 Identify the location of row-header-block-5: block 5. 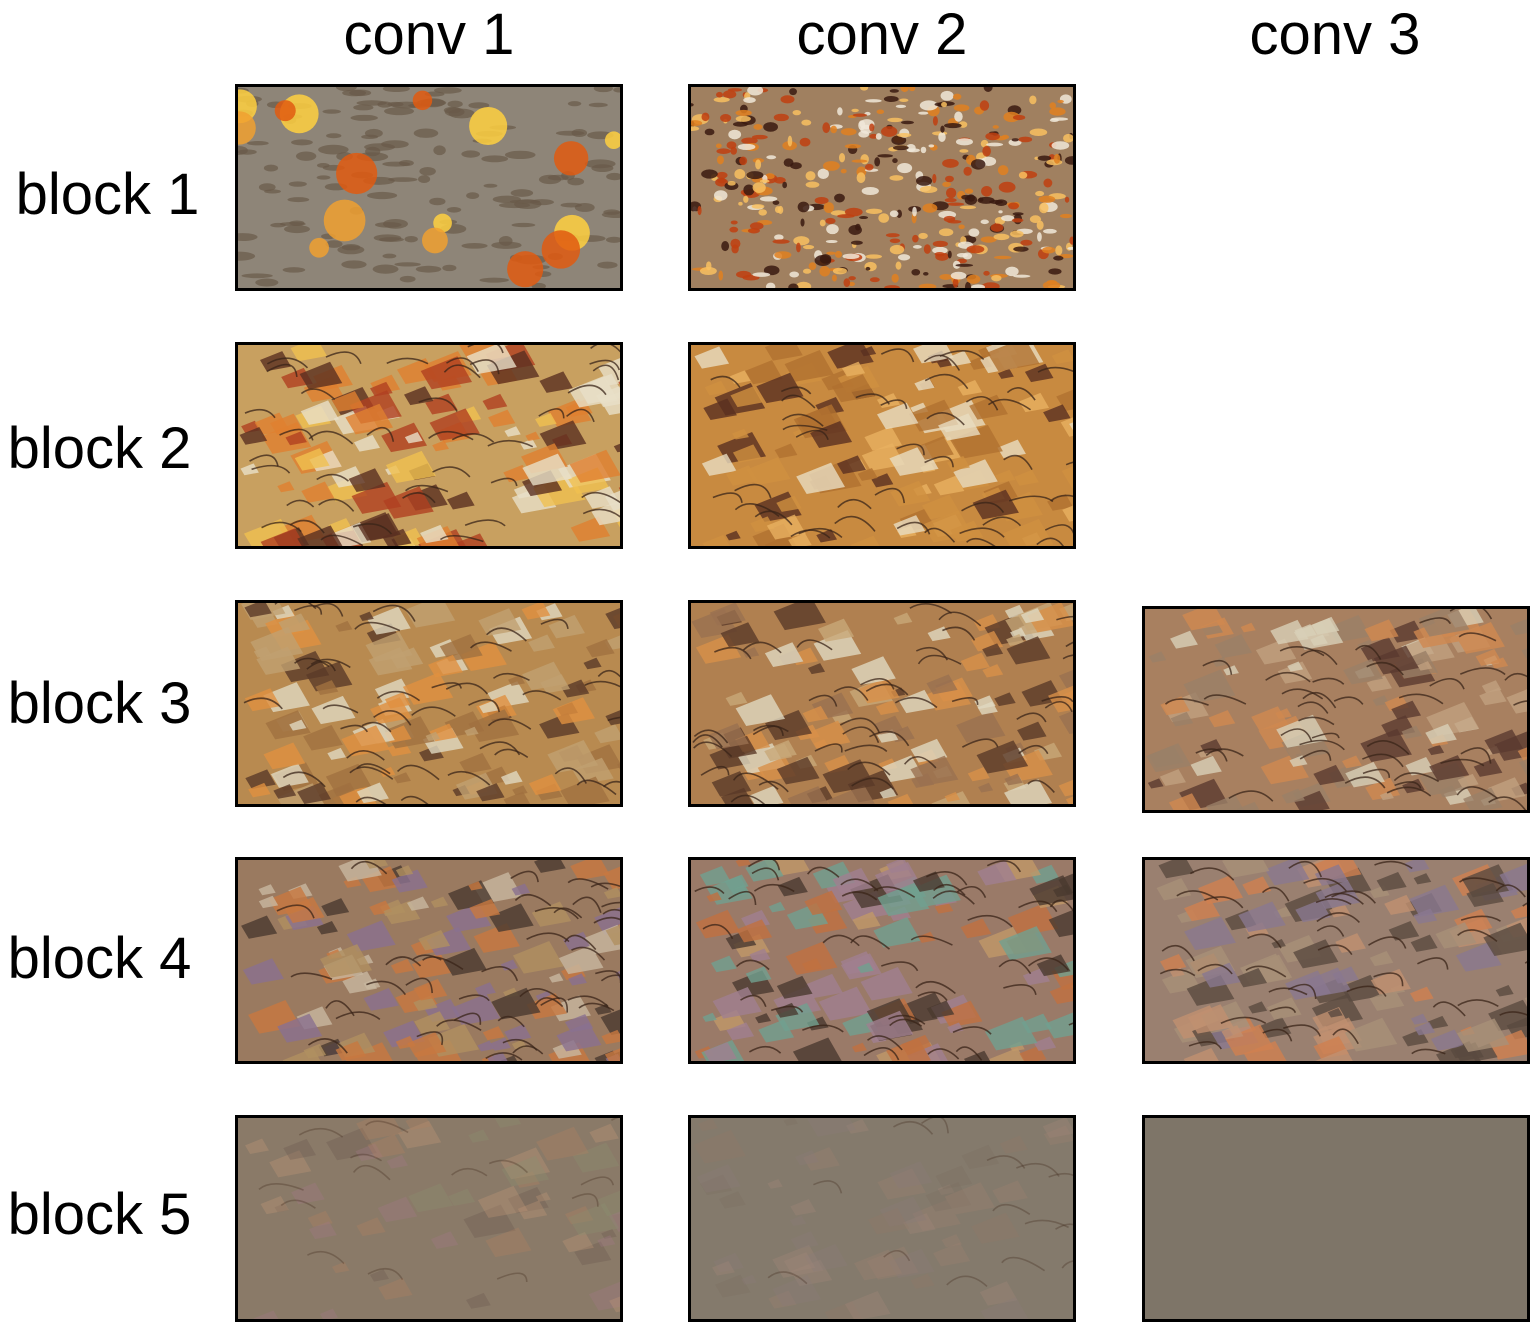
(99, 1214).